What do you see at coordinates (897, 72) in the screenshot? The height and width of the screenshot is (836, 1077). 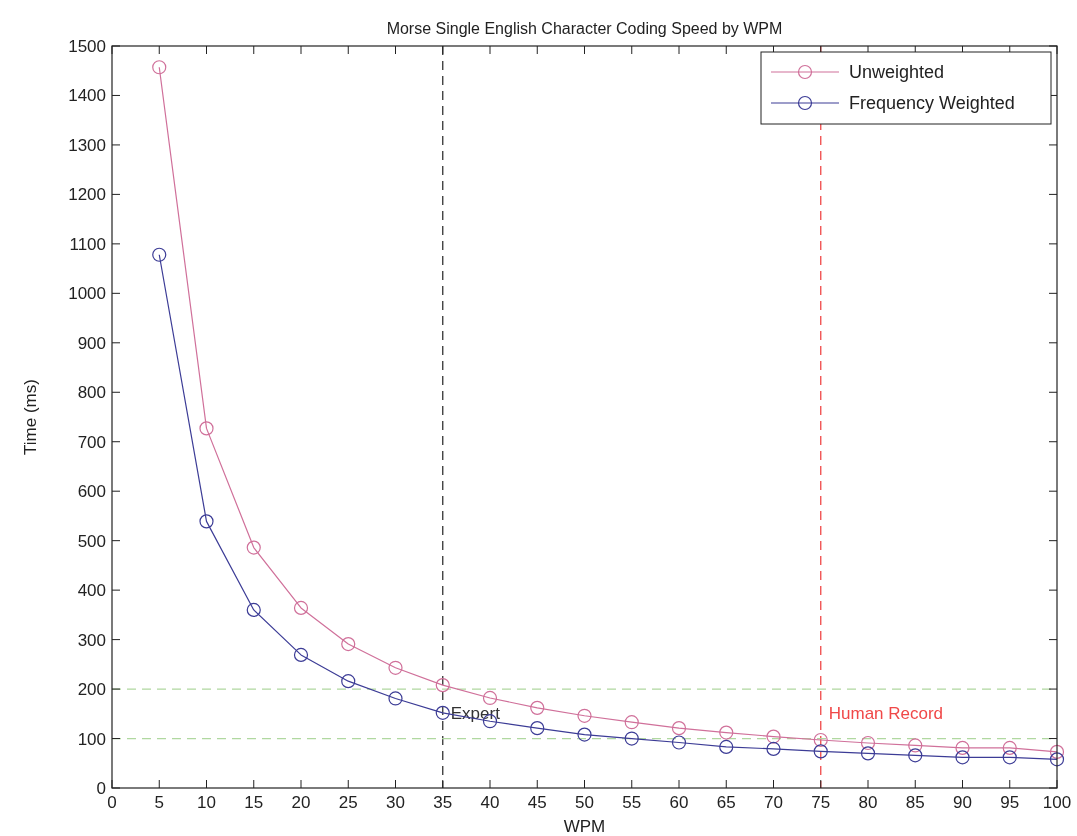 I see `legend-label: Unweighted` at bounding box center [897, 72].